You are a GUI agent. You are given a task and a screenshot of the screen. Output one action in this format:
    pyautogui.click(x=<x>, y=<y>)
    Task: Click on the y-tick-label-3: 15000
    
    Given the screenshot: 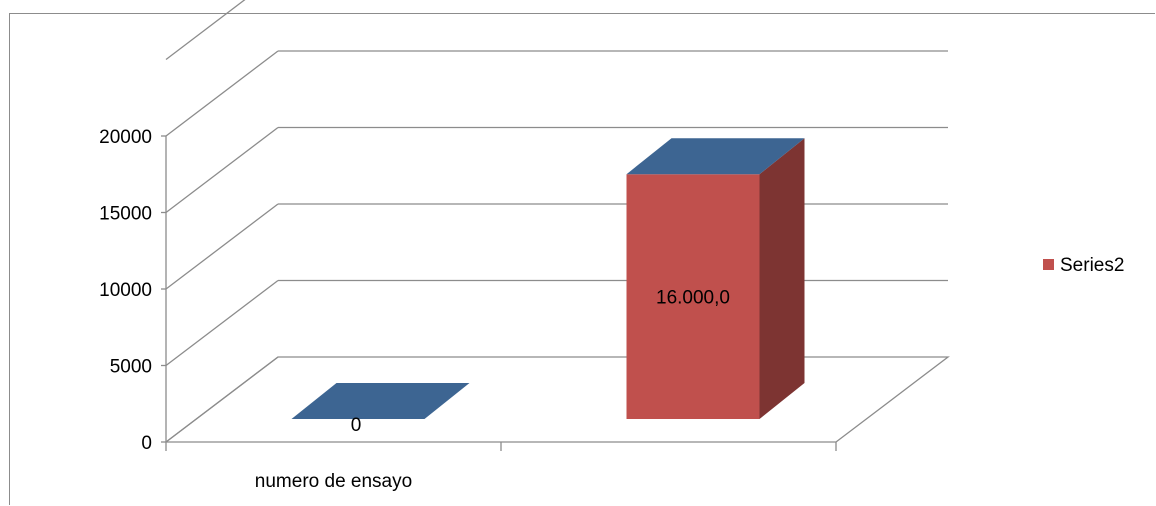 What is the action you would take?
    pyautogui.click(x=125, y=214)
    